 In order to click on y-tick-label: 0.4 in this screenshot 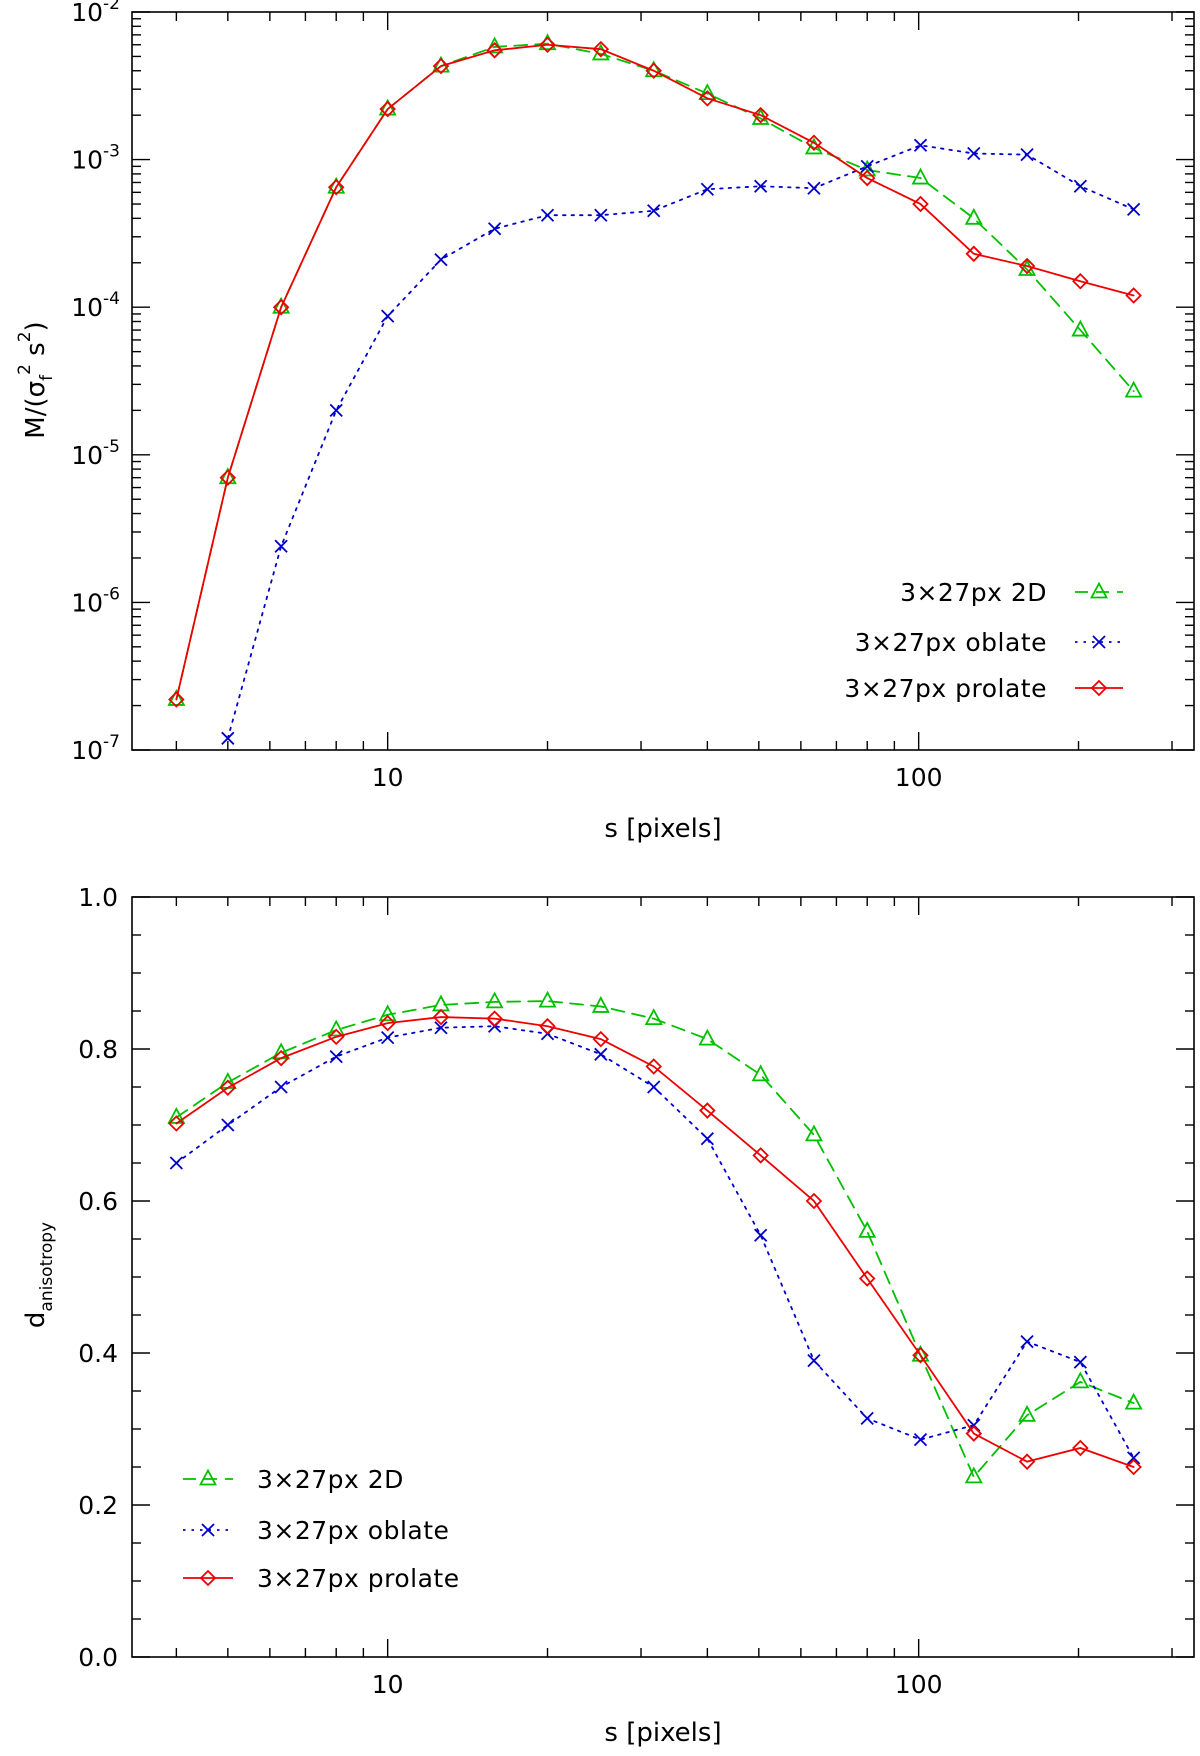, I will do `click(98, 1353)`.